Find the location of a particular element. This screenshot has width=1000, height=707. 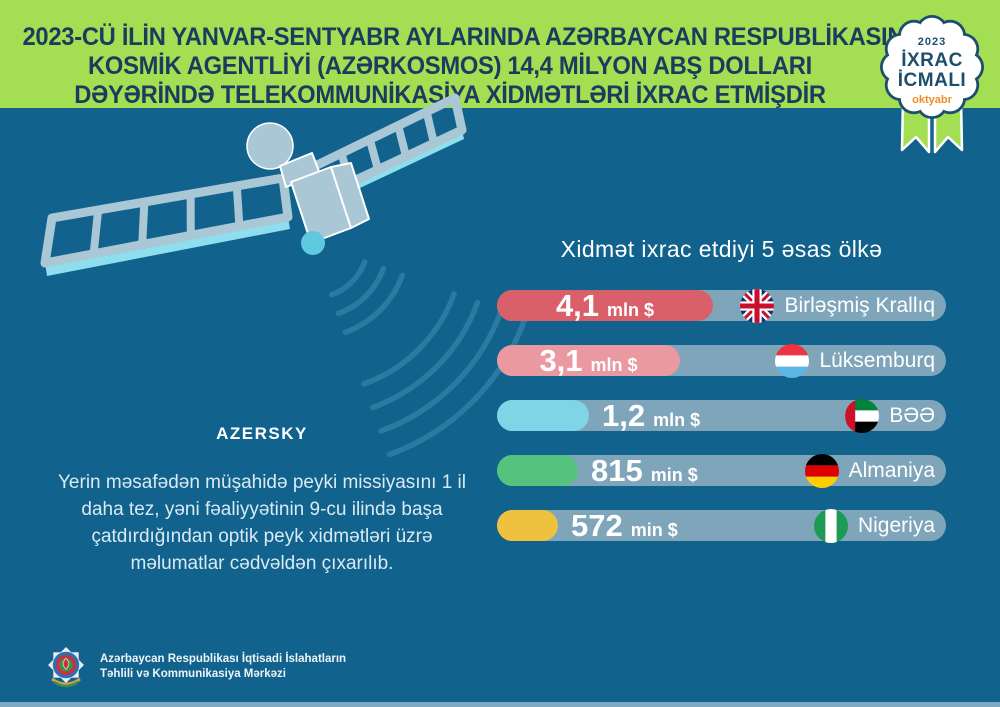

bar-country: BƏƏ is located at coordinates (890, 415).